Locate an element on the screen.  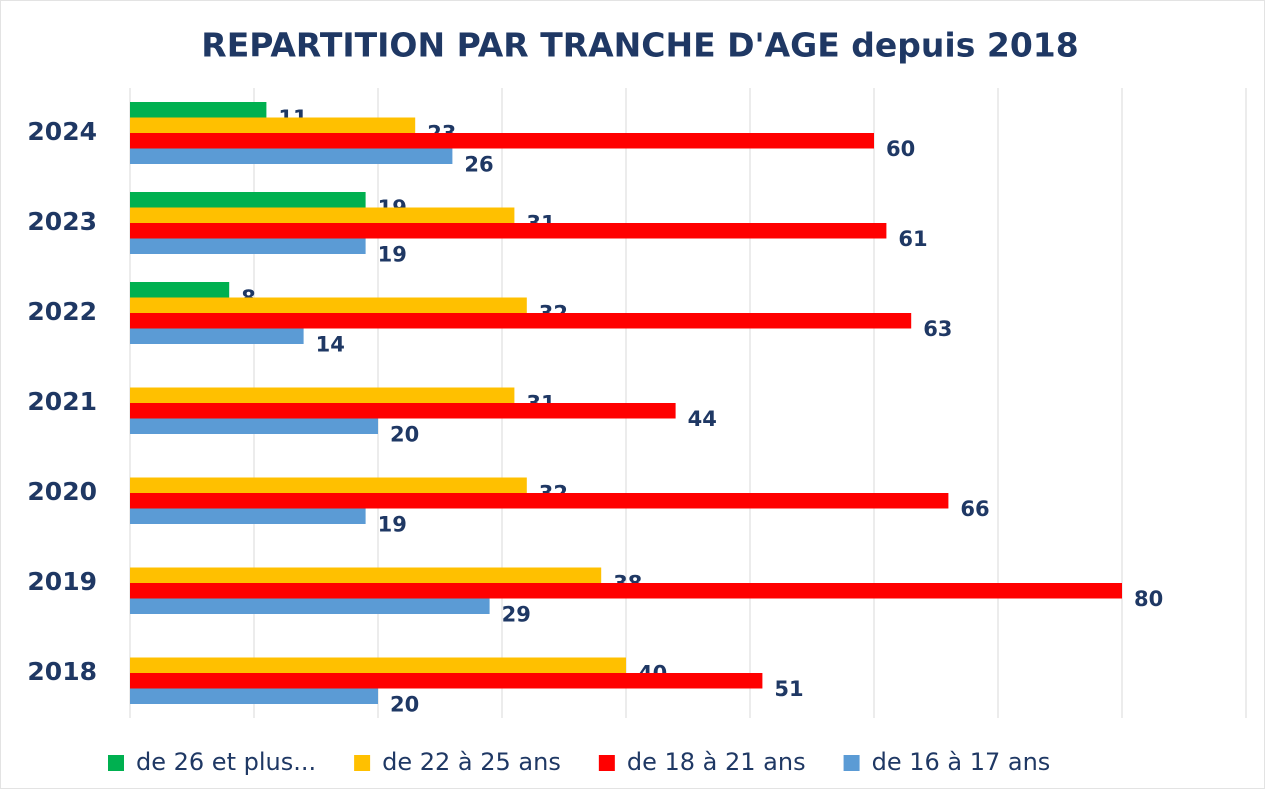
legend-label: de 18 à 21 ans is located at coordinates (716, 762).